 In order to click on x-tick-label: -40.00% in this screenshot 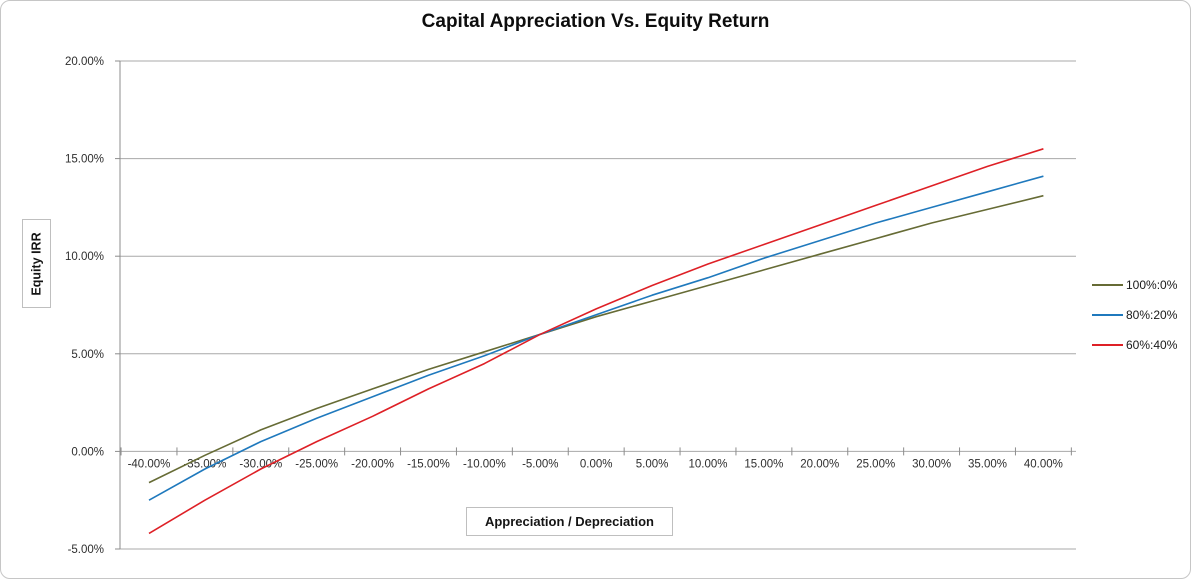, I will do `click(149, 464)`.